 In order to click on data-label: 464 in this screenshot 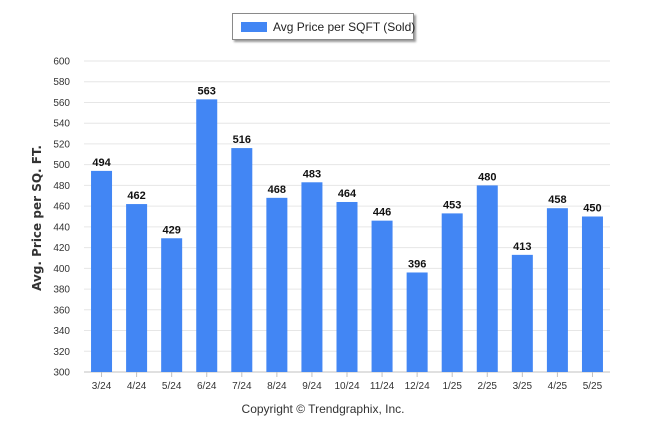, I will do `click(347, 194)`.